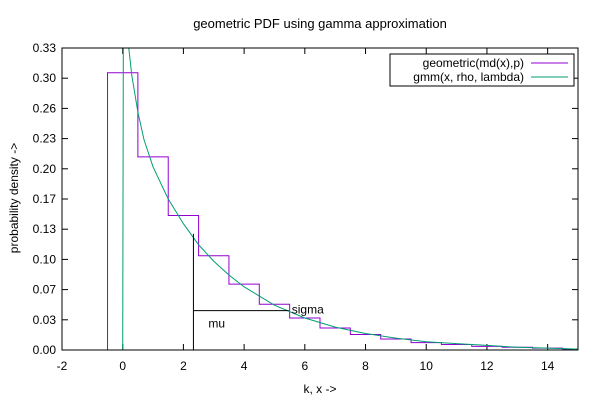 Image resolution: width=600 pixels, height=400 pixels. I want to click on annotation-sigma: sigma, so click(308, 310).